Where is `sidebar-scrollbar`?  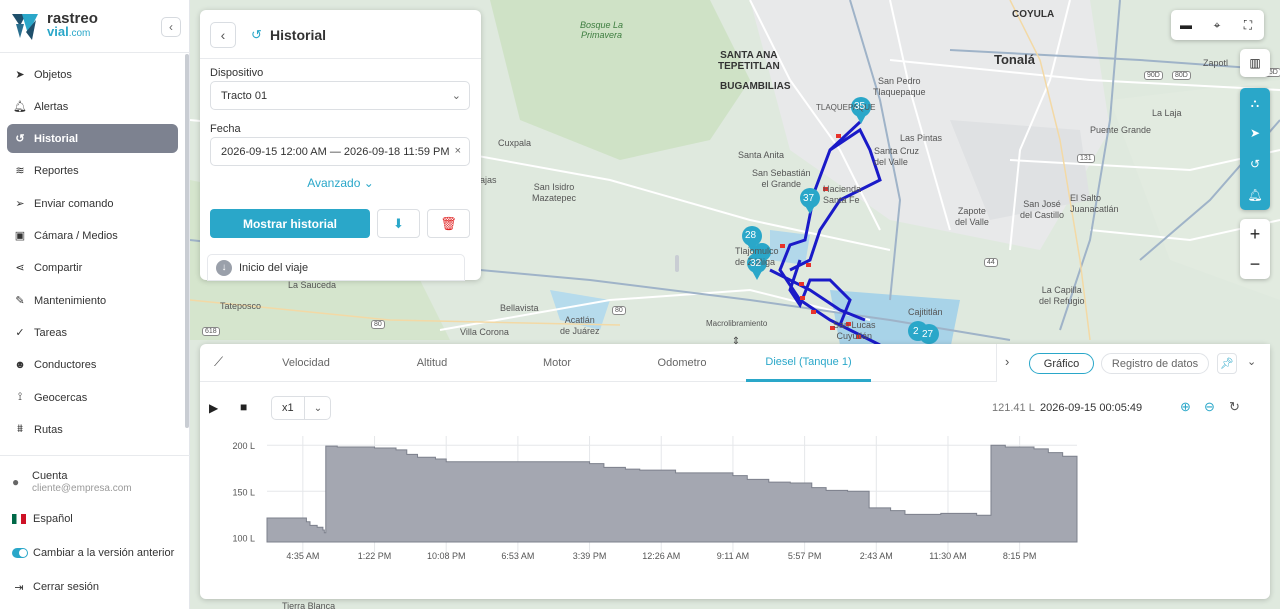
sidebar-scrollbar is located at coordinates (187, 241).